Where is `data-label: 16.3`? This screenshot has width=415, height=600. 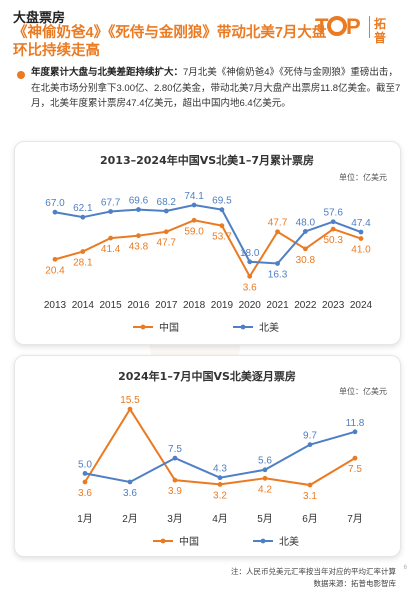 data-label: 16.3 is located at coordinates (278, 275).